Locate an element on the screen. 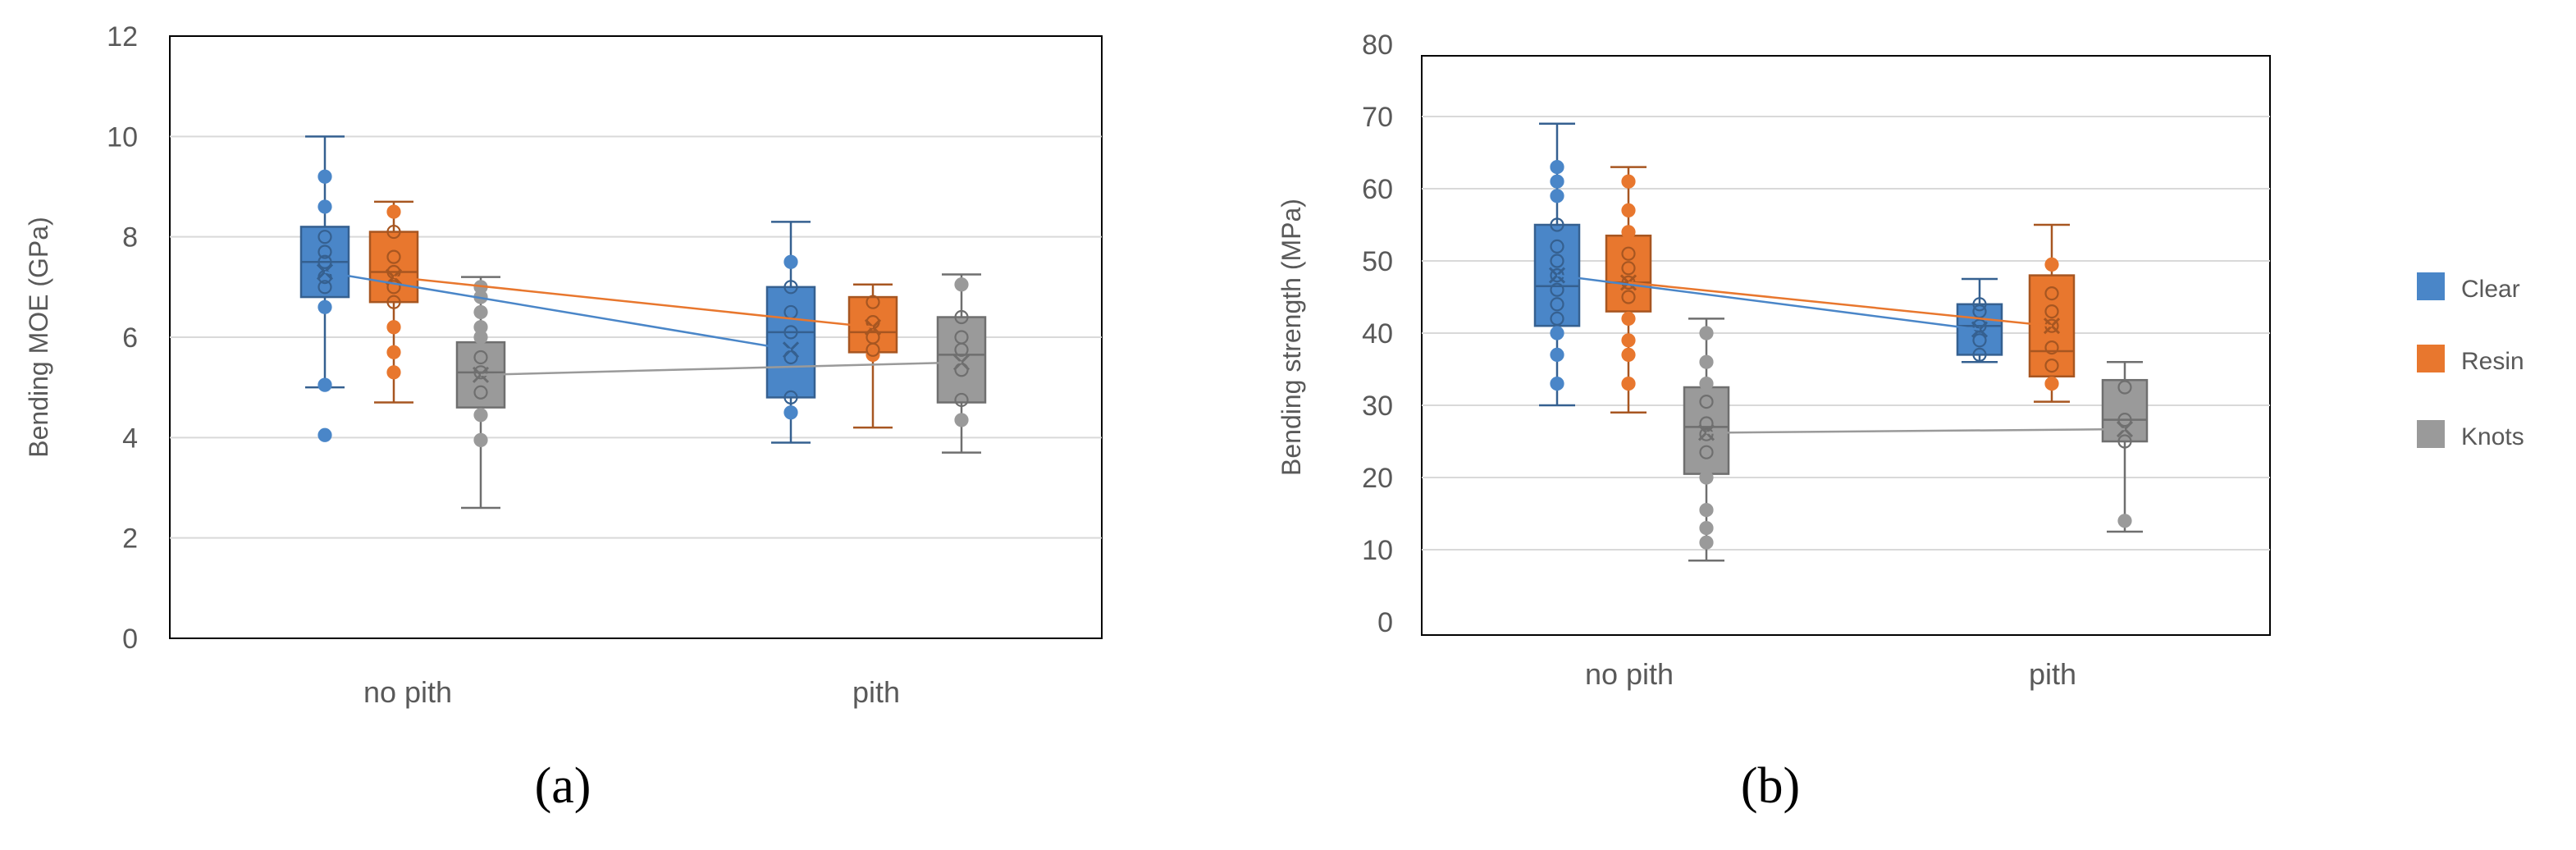  box-clear-pith is located at coordinates (790, 332).